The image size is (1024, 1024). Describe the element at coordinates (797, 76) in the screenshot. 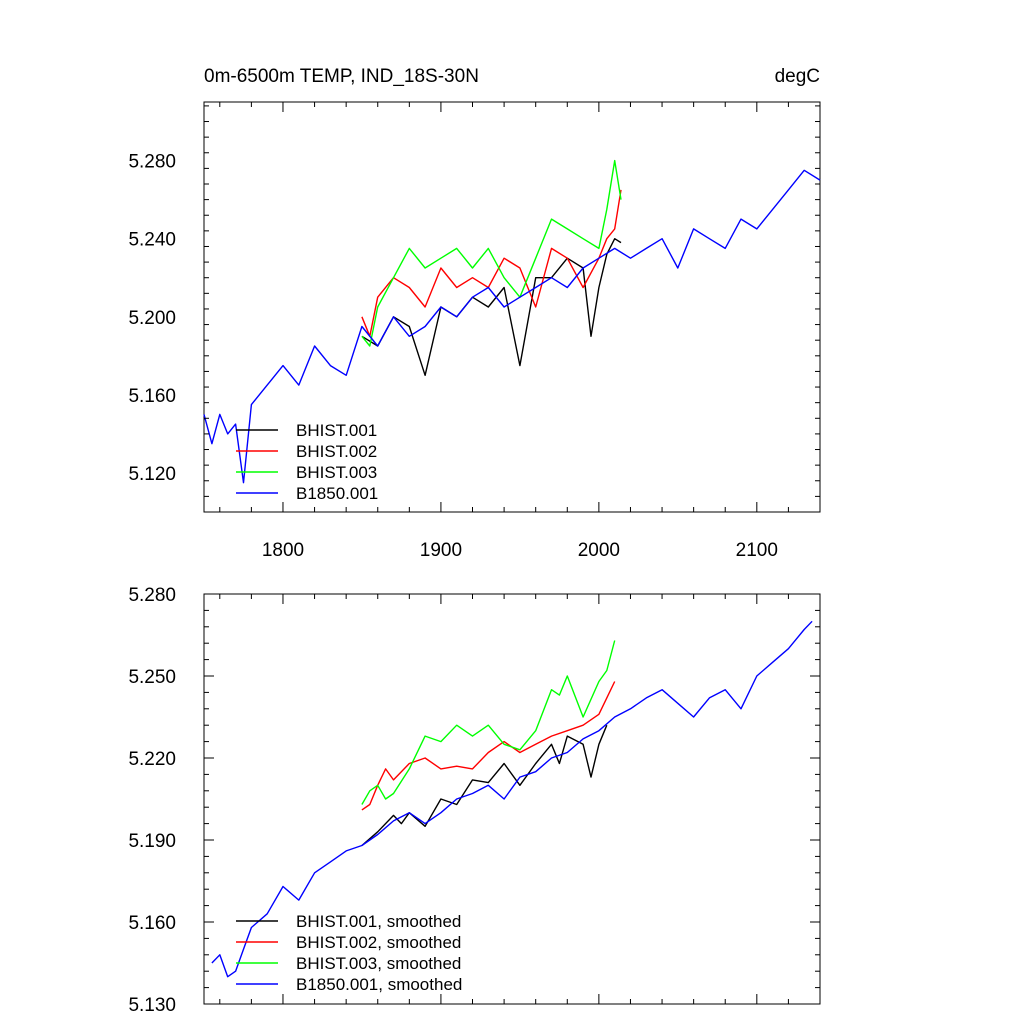

I see `units-label: degC` at that location.